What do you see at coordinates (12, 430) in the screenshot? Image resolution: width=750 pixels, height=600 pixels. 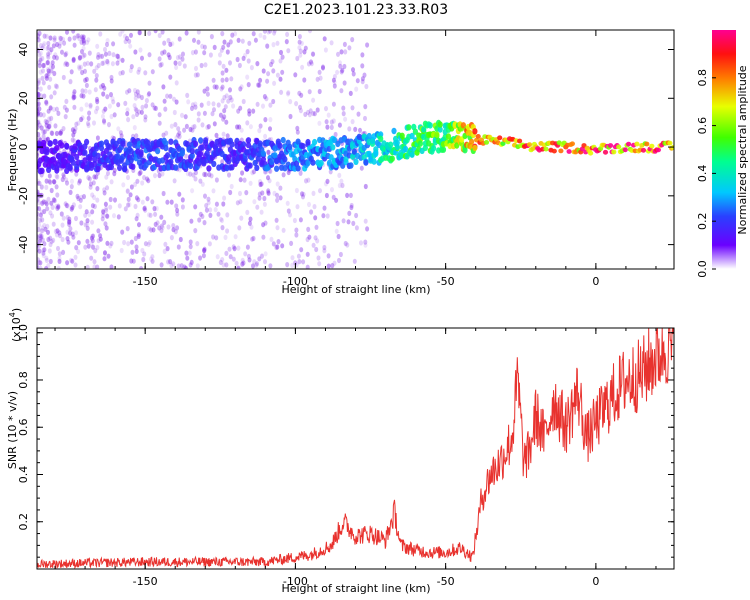 I see `snr-y-label: SNR (10 * v/v)` at bounding box center [12, 430].